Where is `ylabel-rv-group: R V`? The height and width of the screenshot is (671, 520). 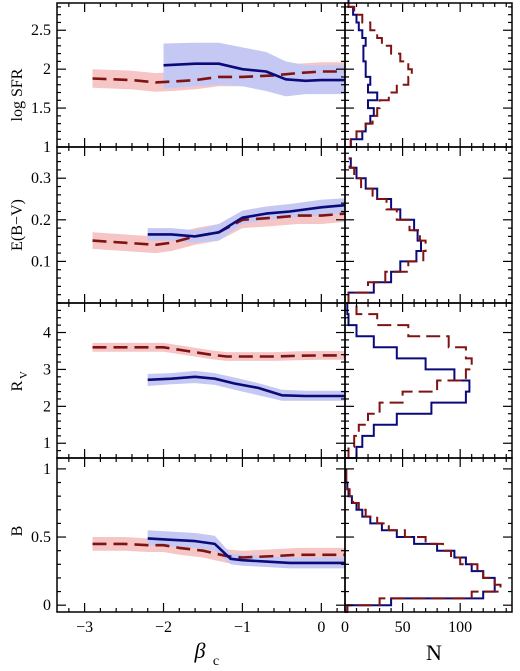 ylabel-rv-group: R V is located at coordinates (19, 381).